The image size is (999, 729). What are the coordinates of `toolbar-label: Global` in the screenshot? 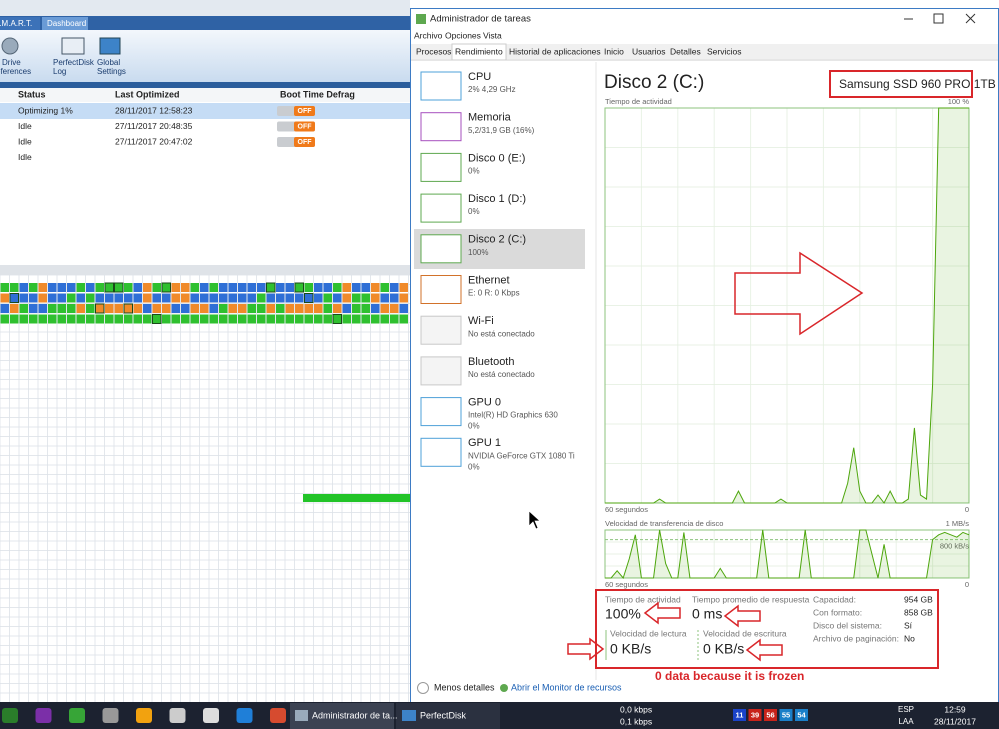 It's located at (108, 62).